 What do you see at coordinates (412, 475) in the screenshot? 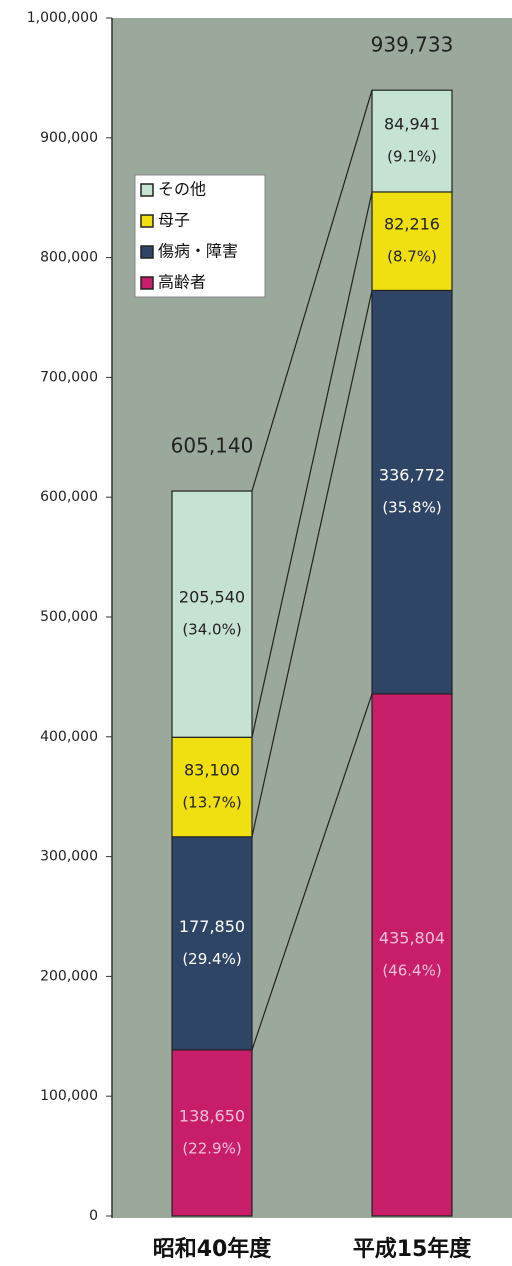
I see `value-label: 336,772` at bounding box center [412, 475].